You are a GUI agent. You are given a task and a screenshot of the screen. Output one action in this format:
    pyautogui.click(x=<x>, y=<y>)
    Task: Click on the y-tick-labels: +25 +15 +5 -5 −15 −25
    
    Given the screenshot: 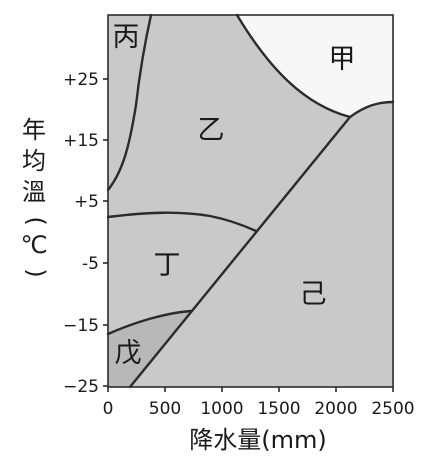 What is the action you would take?
    pyautogui.click(x=81, y=233)
    